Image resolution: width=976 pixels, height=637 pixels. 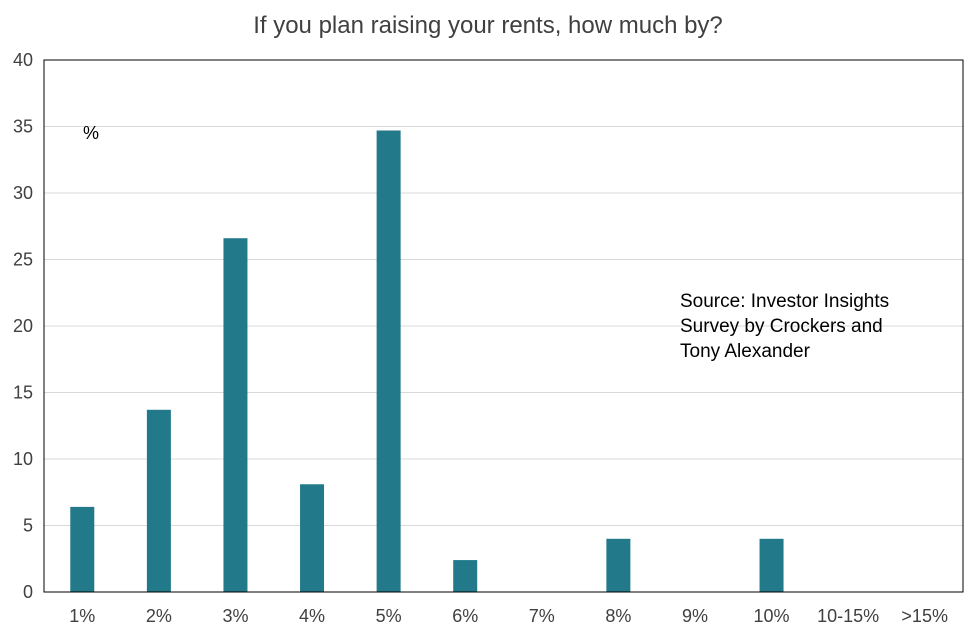 I want to click on x-tick-label: 10%, so click(x=772, y=616).